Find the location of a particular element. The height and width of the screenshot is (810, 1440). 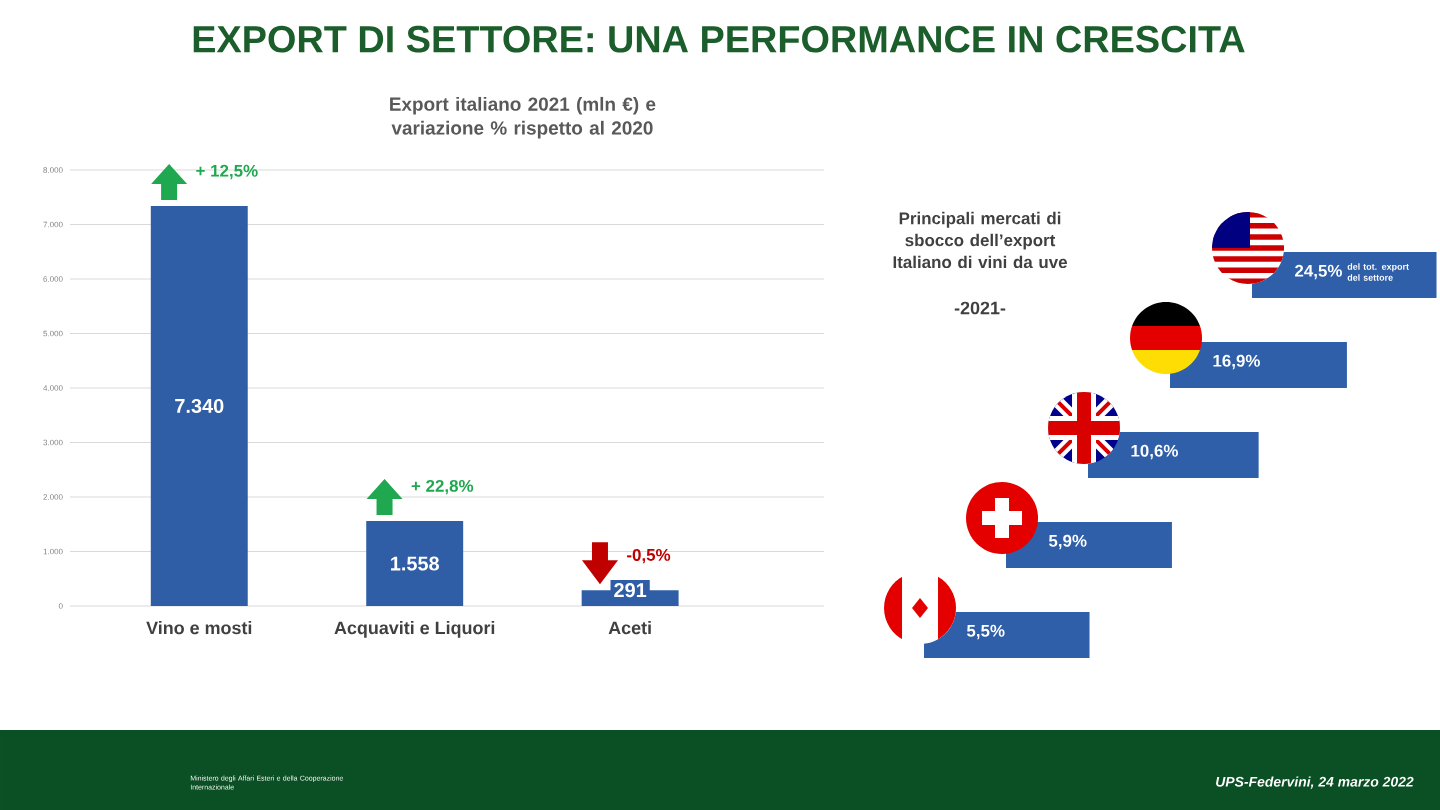

text: Principali mercati di sbocco dell’export Italiano di vini da uve is located at coordinates (980, 240).